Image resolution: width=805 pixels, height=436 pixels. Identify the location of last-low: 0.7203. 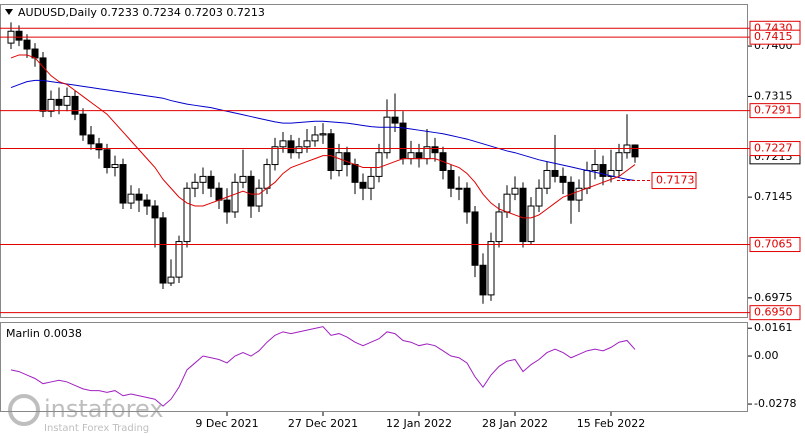
(203, 12).